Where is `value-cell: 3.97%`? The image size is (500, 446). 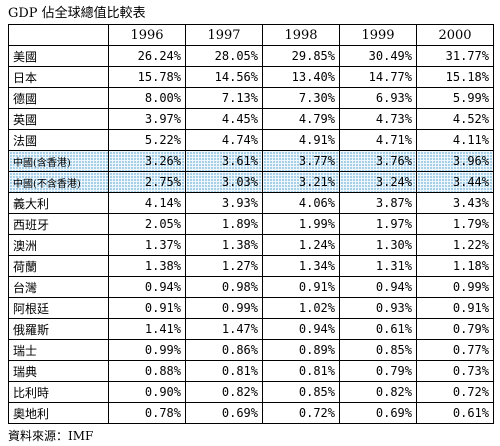 value-cell: 3.97% is located at coordinates (147, 119).